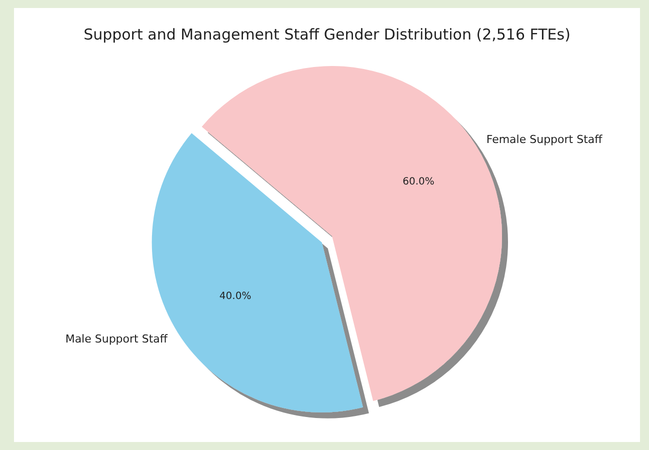  I want to click on data-label: 60.0%, so click(418, 182).